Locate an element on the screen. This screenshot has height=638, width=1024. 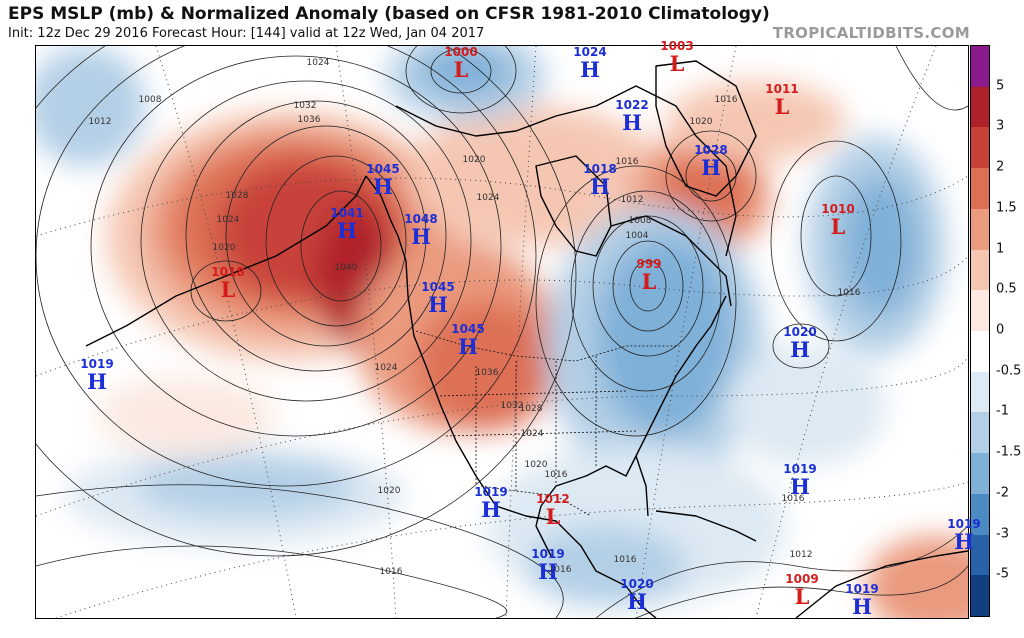
coastline-labrador is located at coordinates (671, 261).